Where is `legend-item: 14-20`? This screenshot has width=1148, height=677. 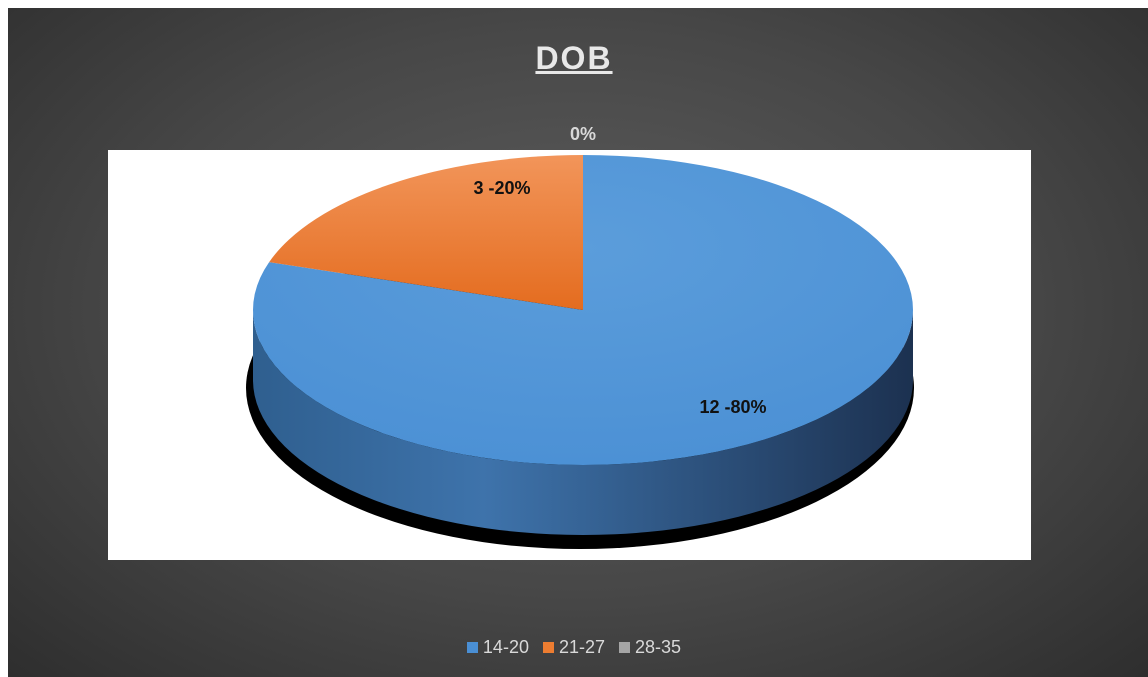
legend-item: 14-20 is located at coordinates (498, 647).